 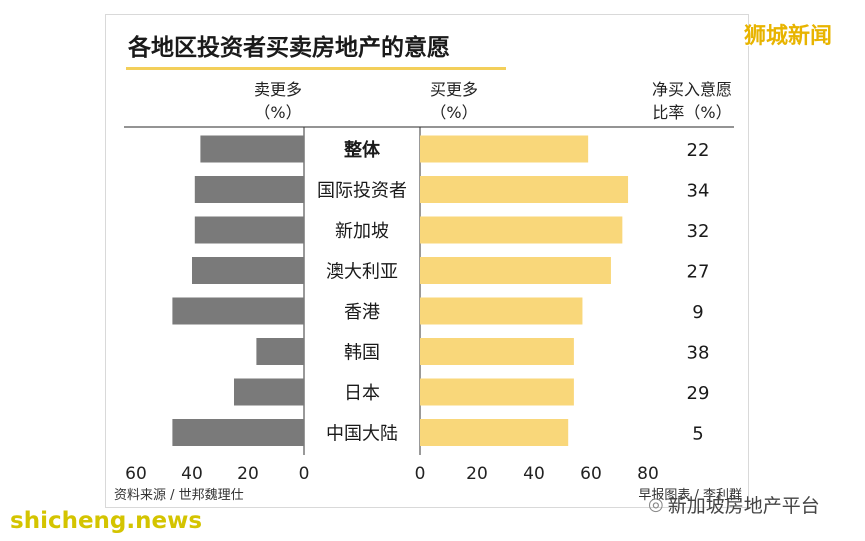 What do you see at coordinates (454, 89) in the screenshot?
I see `right-header-line1: 买更多` at bounding box center [454, 89].